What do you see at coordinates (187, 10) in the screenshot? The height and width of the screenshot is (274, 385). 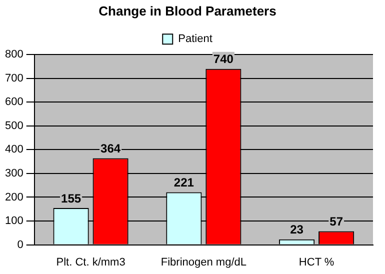 I see `chart-title: Change in Blood Parameters` at bounding box center [187, 10].